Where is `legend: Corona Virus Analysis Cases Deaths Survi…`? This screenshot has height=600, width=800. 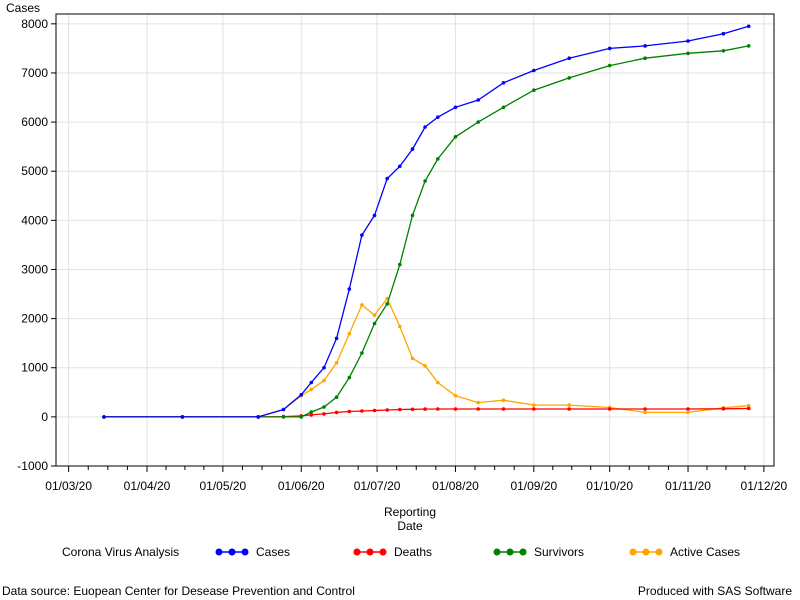 legend: Corona Virus Analysis Cases Deaths Survi… is located at coordinates (400, 552).